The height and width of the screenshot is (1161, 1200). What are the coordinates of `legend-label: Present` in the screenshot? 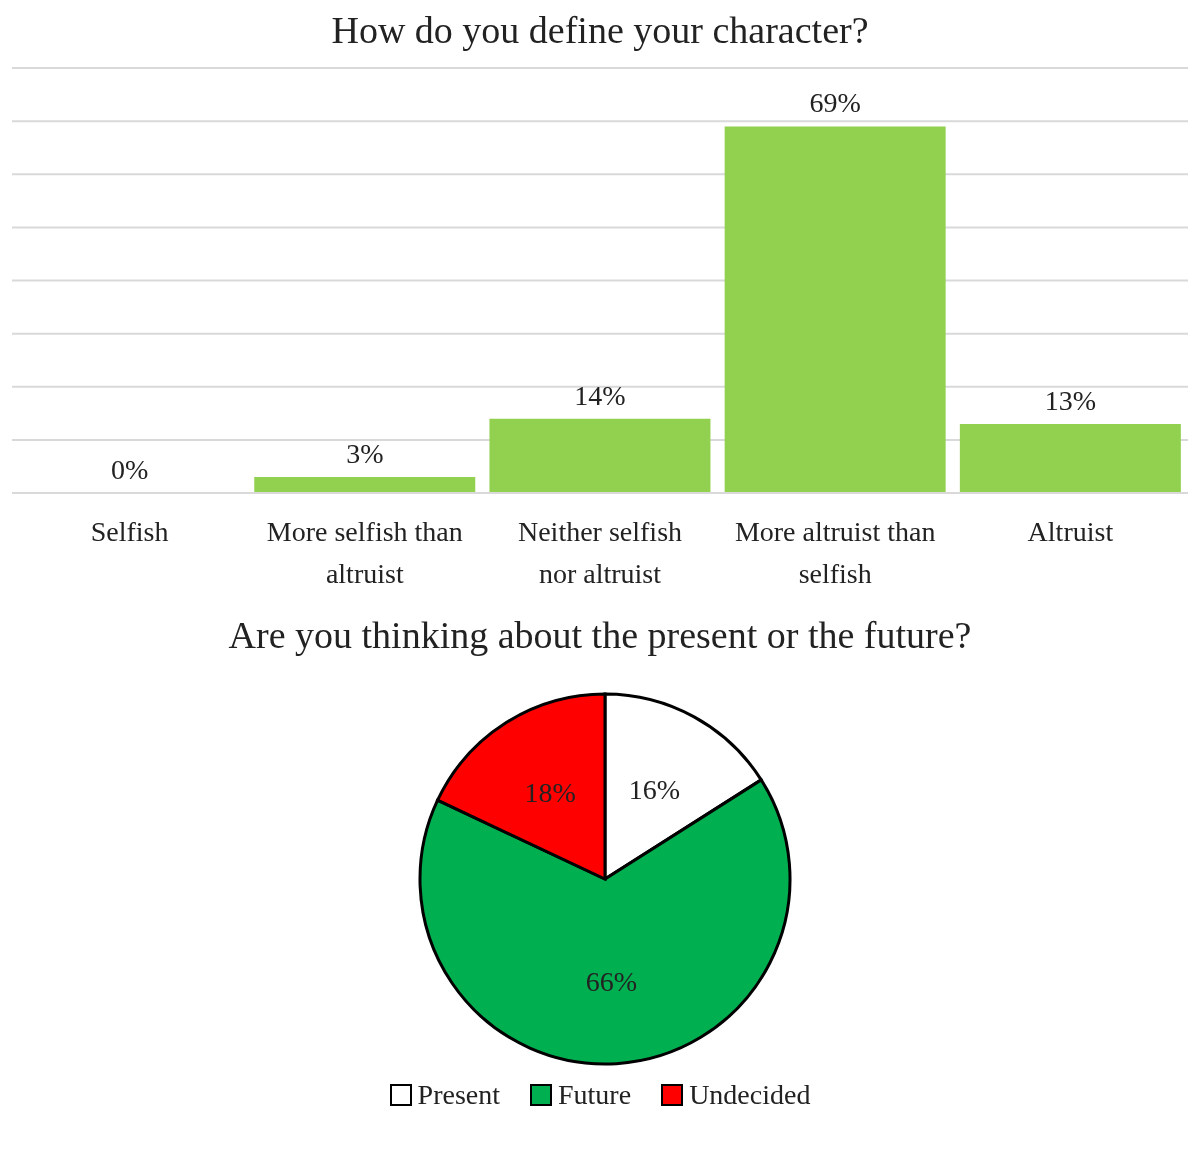 It's located at (458, 1095).